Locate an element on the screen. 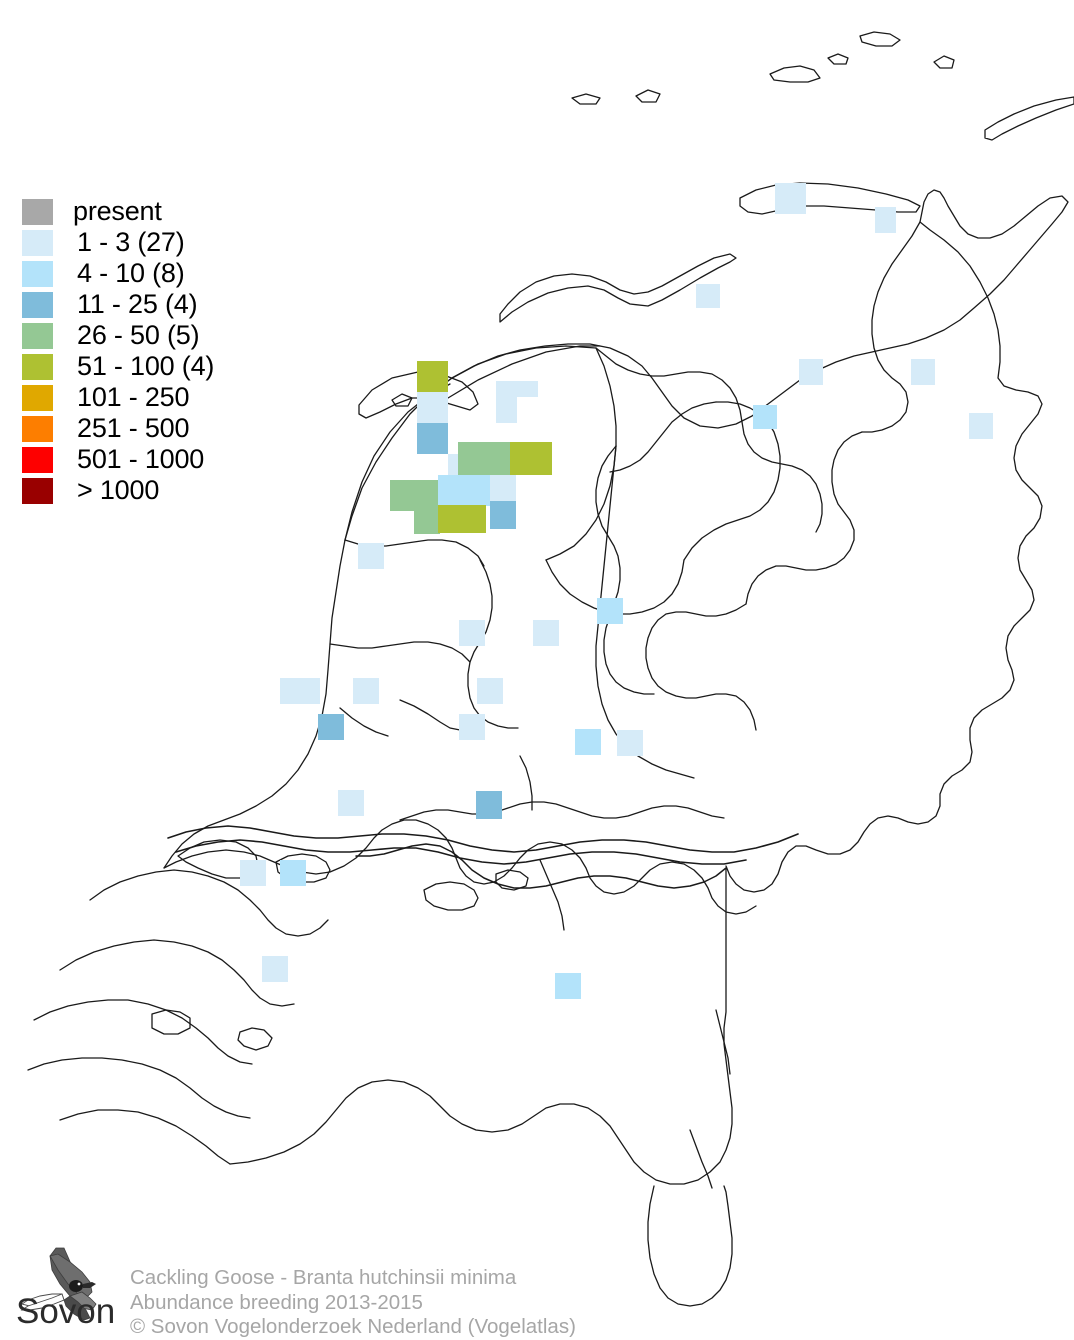  island-texel is located at coordinates (418, 395).